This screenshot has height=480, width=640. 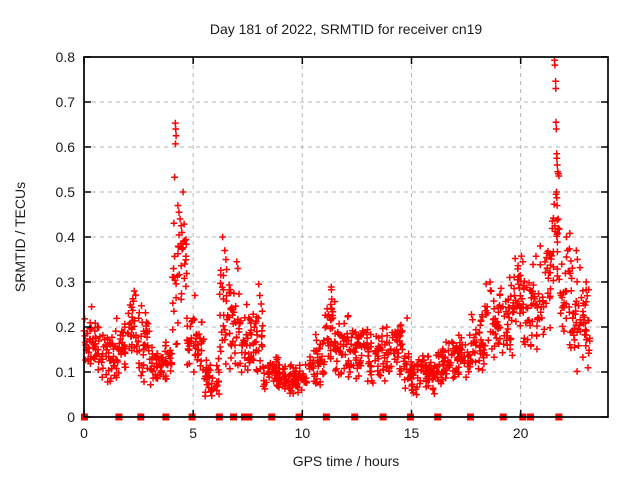 What do you see at coordinates (71, 417) in the screenshot?
I see `y-tick-label: 0` at bounding box center [71, 417].